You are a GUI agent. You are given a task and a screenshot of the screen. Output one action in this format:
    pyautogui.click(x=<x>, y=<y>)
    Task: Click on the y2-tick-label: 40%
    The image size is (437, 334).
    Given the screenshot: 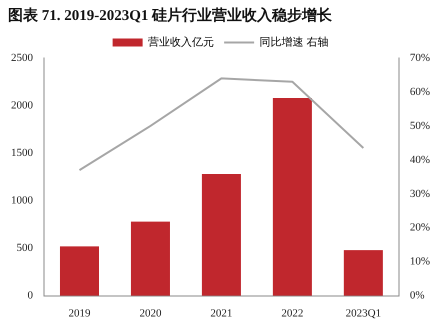 What is the action you would take?
    pyautogui.click(x=420, y=160)
    